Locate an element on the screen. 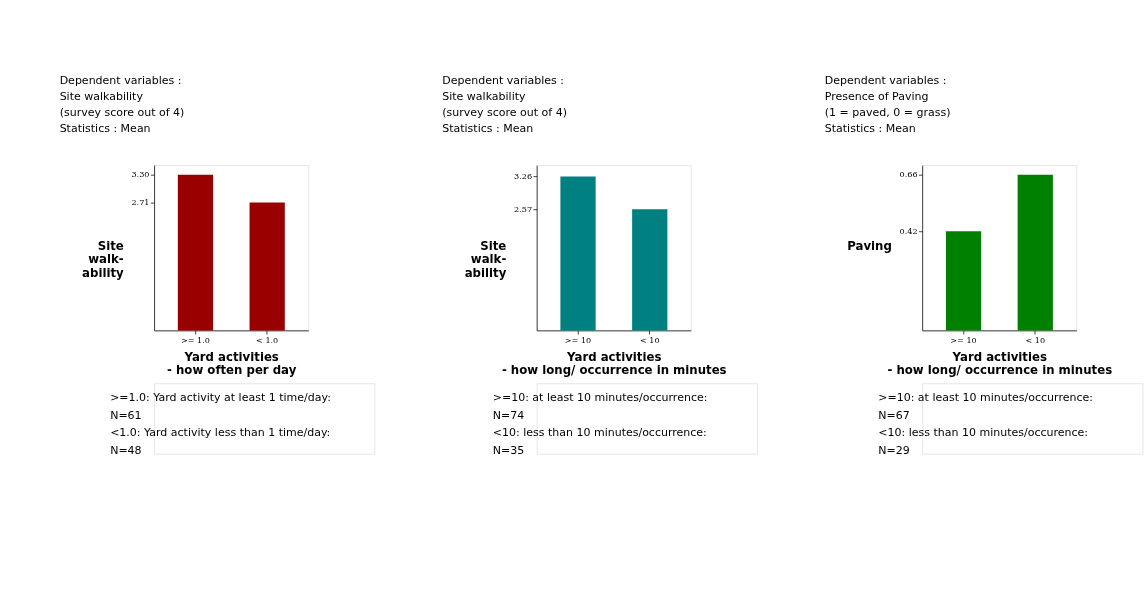 The height and width of the screenshot is (601, 1147). text: <10: less than 10 minutes/occurrence: N=35 is located at coordinates (599, 441).